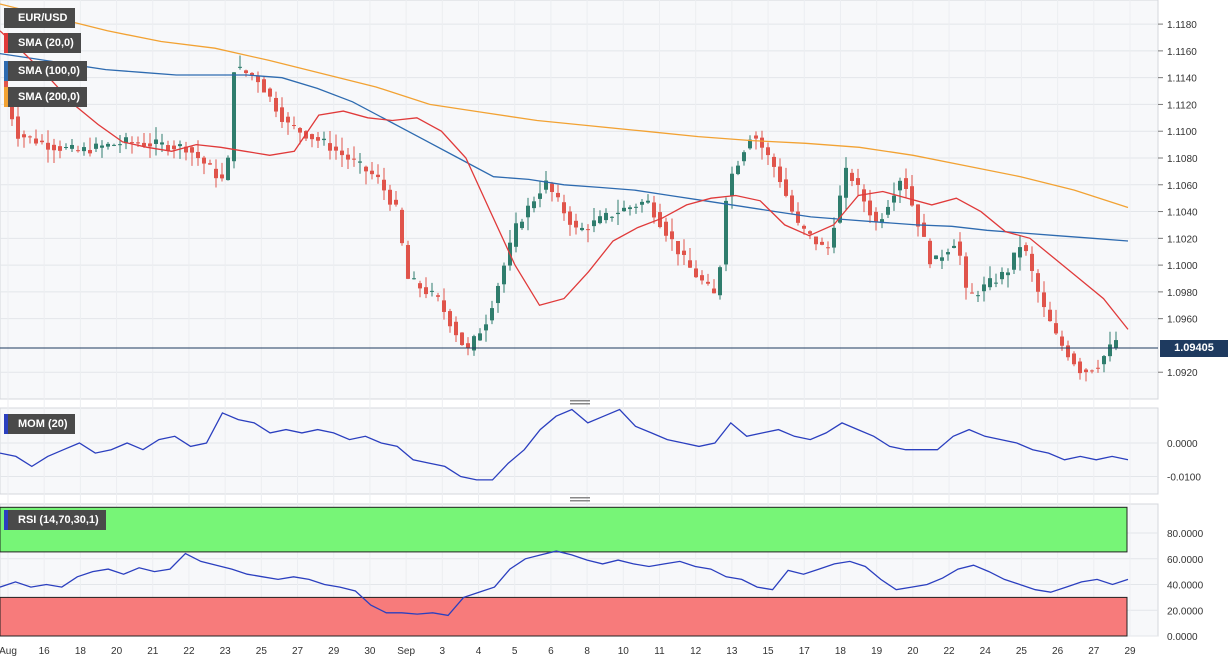  What do you see at coordinates (1182, 320) in the screenshot?
I see `price-tick-label: 1.0960` at bounding box center [1182, 320].